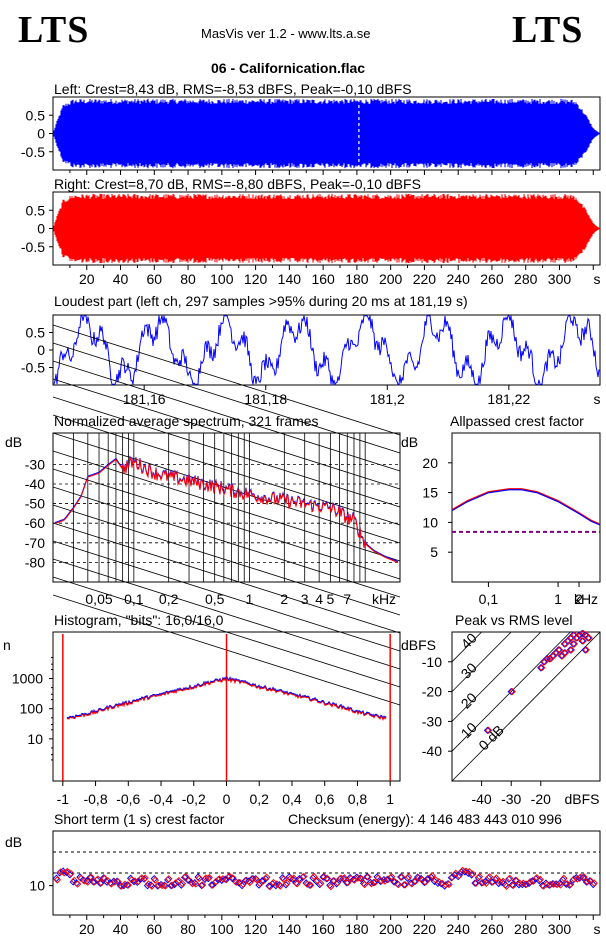 This screenshot has width=606, height=946. What do you see at coordinates (222, 279) in the screenshot?
I see `right-waveform-xtick-label: 100` at bounding box center [222, 279].